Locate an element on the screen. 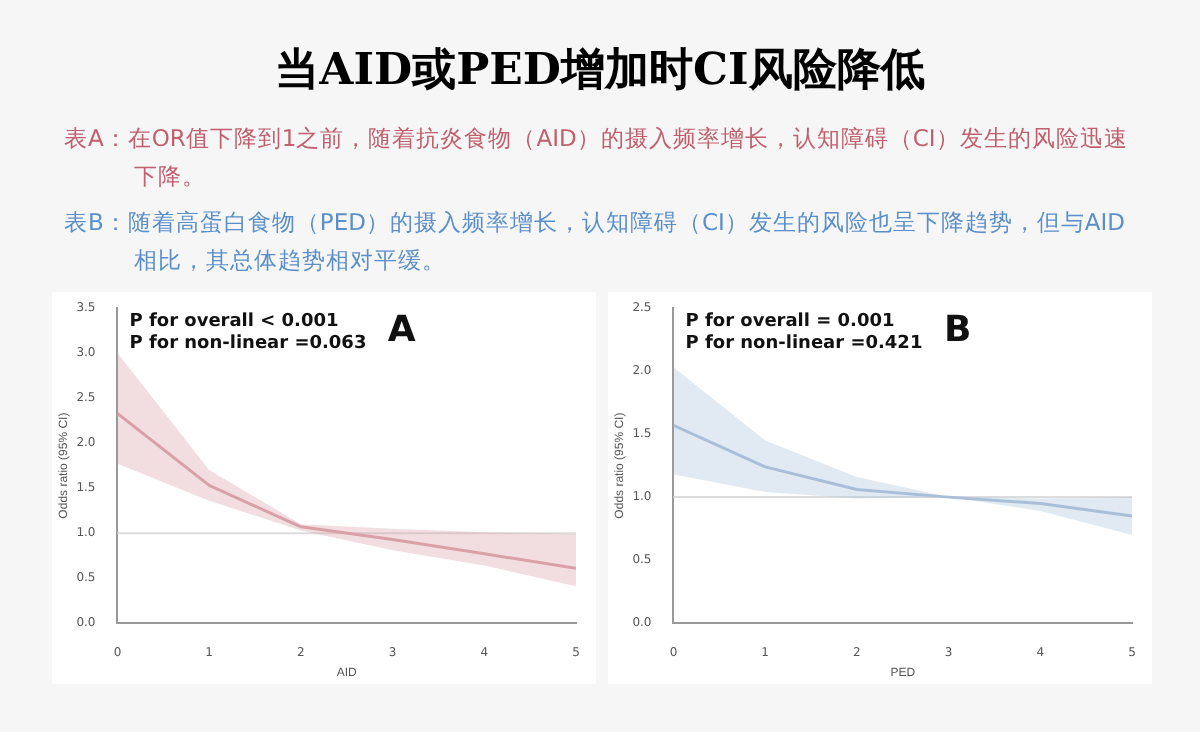  annotation: P for non-linear =0.063 is located at coordinates (248, 343).